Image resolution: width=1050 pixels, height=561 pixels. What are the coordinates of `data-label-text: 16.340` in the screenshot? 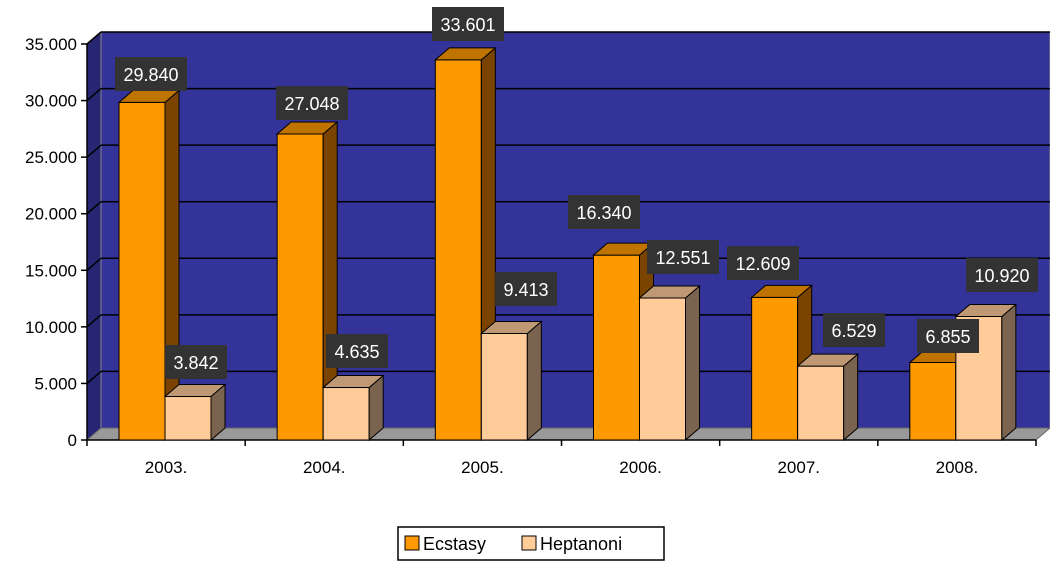 It's located at (603, 213).